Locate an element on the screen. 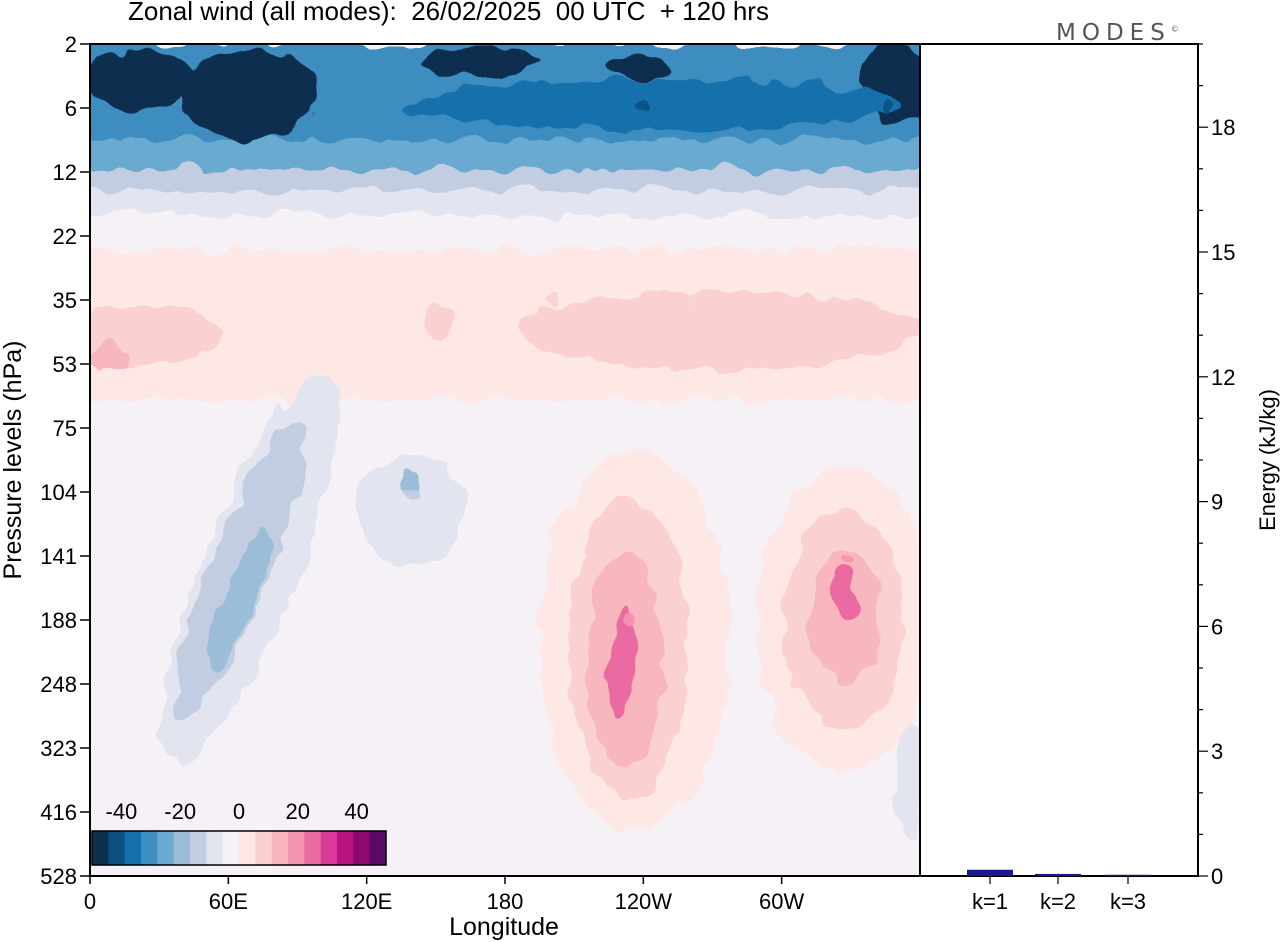  energy-tick-label: 12 is located at coordinates (1223, 377).